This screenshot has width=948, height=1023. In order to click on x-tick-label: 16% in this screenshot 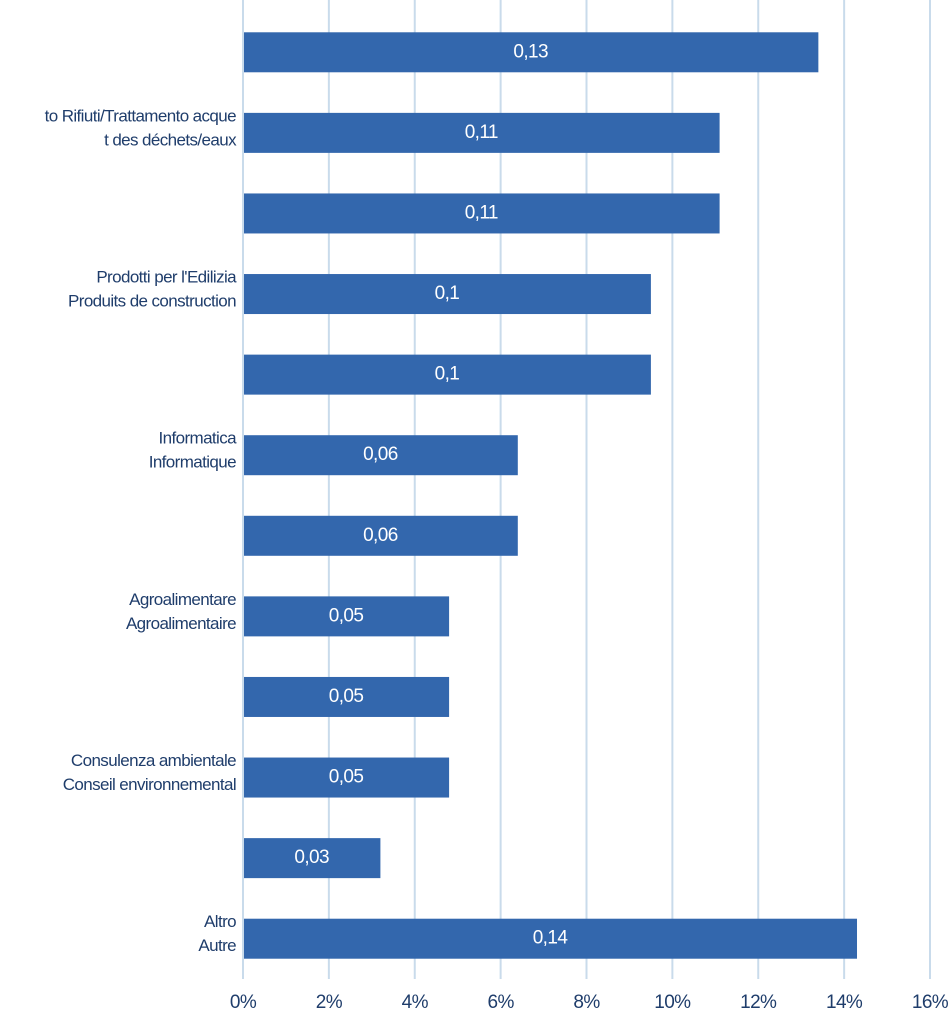, I will do `click(930, 1002)`.